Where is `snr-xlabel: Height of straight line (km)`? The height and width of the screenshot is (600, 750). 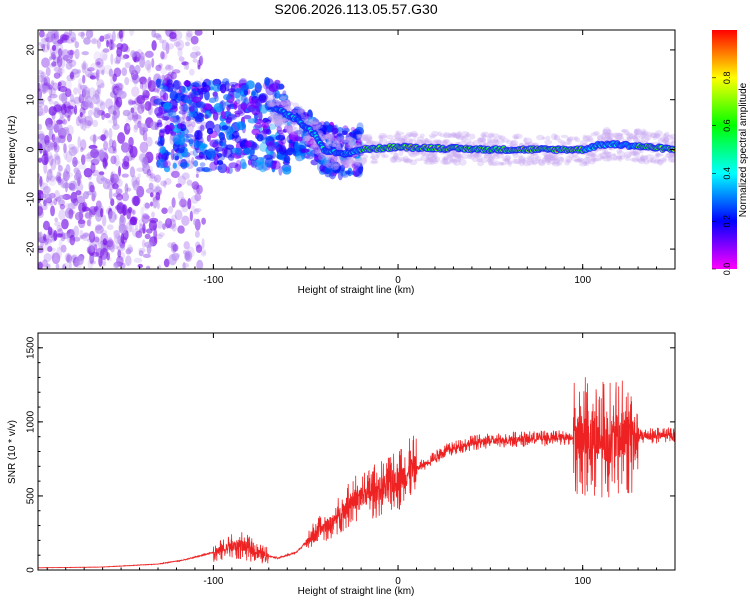
snr-xlabel: Height of straight line (km) is located at coordinates (356, 591).